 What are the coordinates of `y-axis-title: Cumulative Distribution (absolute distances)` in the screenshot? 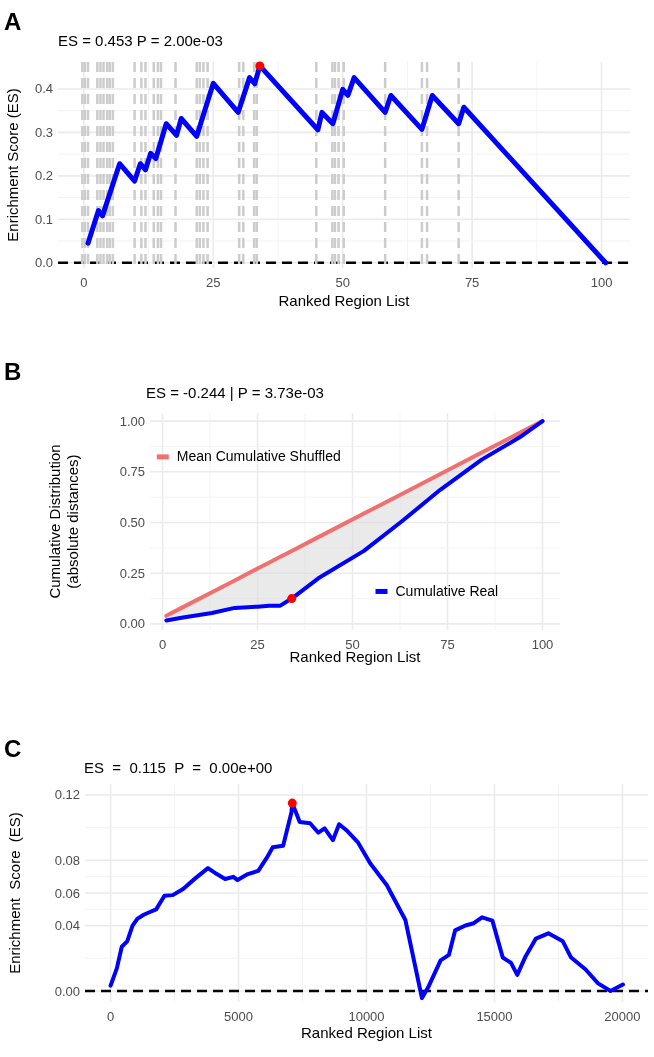 It's located at (63, 521).